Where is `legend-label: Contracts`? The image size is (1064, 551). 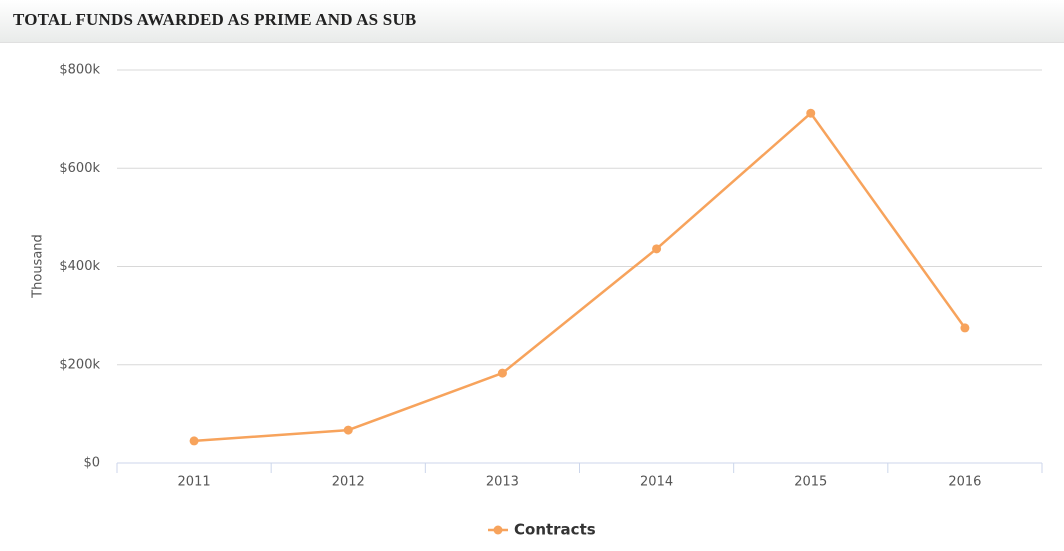
legend-label: Contracts is located at coordinates (555, 530).